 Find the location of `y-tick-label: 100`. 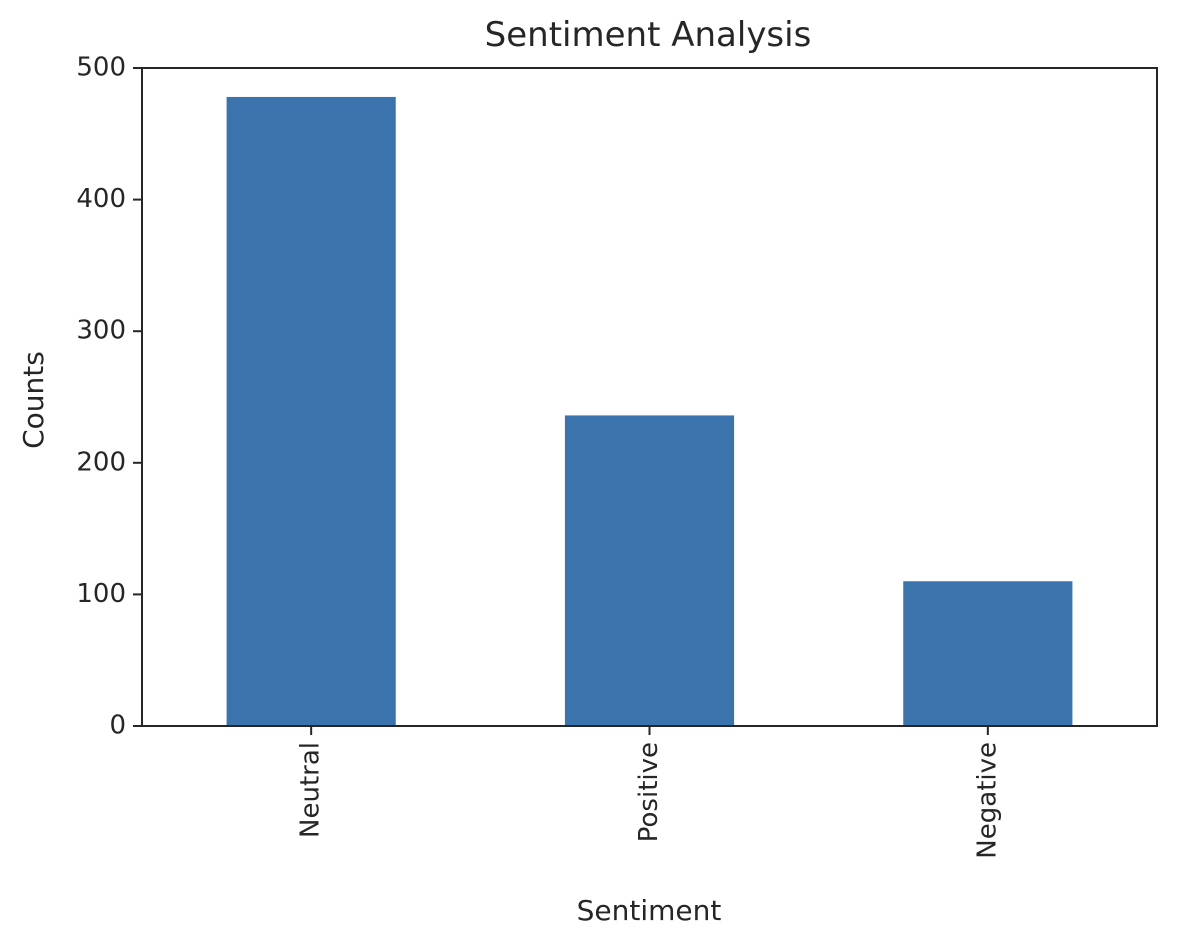

y-tick-label: 100 is located at coordinates (101, 594).